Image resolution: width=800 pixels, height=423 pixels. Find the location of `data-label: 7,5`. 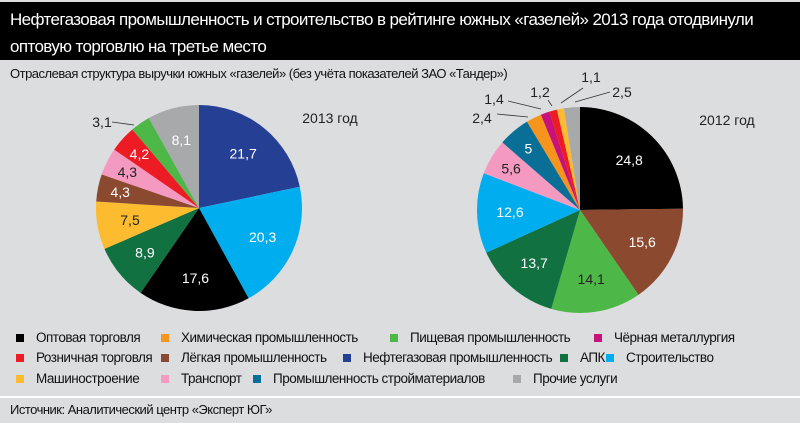

data-label: 7,5 is located at coordinates (130, 220).